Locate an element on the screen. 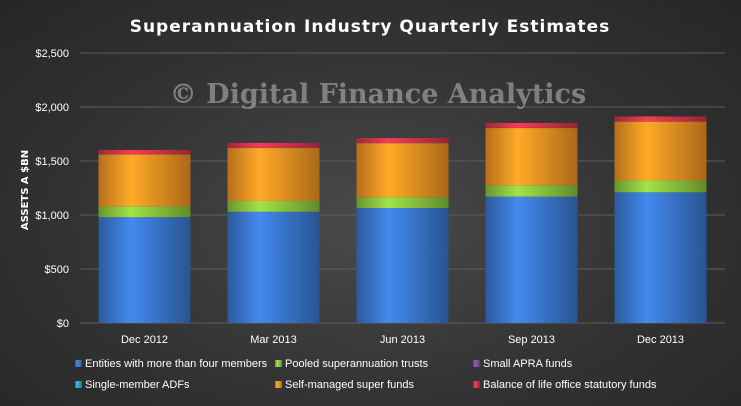 Image resolution: width=741 pixels, height=406 pixels. x-tick-label: Dec 2013 is located at coordinates (660, 340).